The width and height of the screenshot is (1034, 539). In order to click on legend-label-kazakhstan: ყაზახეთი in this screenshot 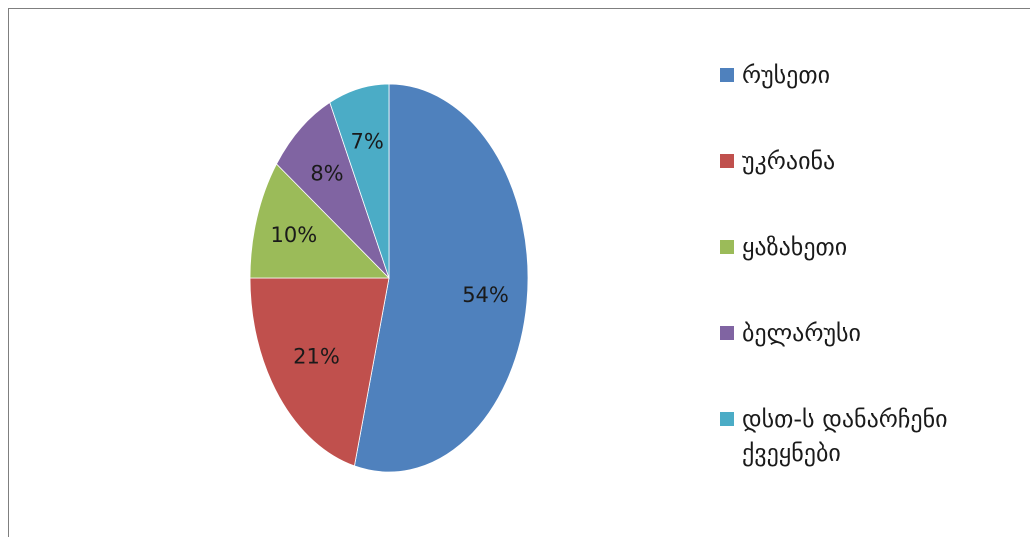, I will do `click(795, 247)`.